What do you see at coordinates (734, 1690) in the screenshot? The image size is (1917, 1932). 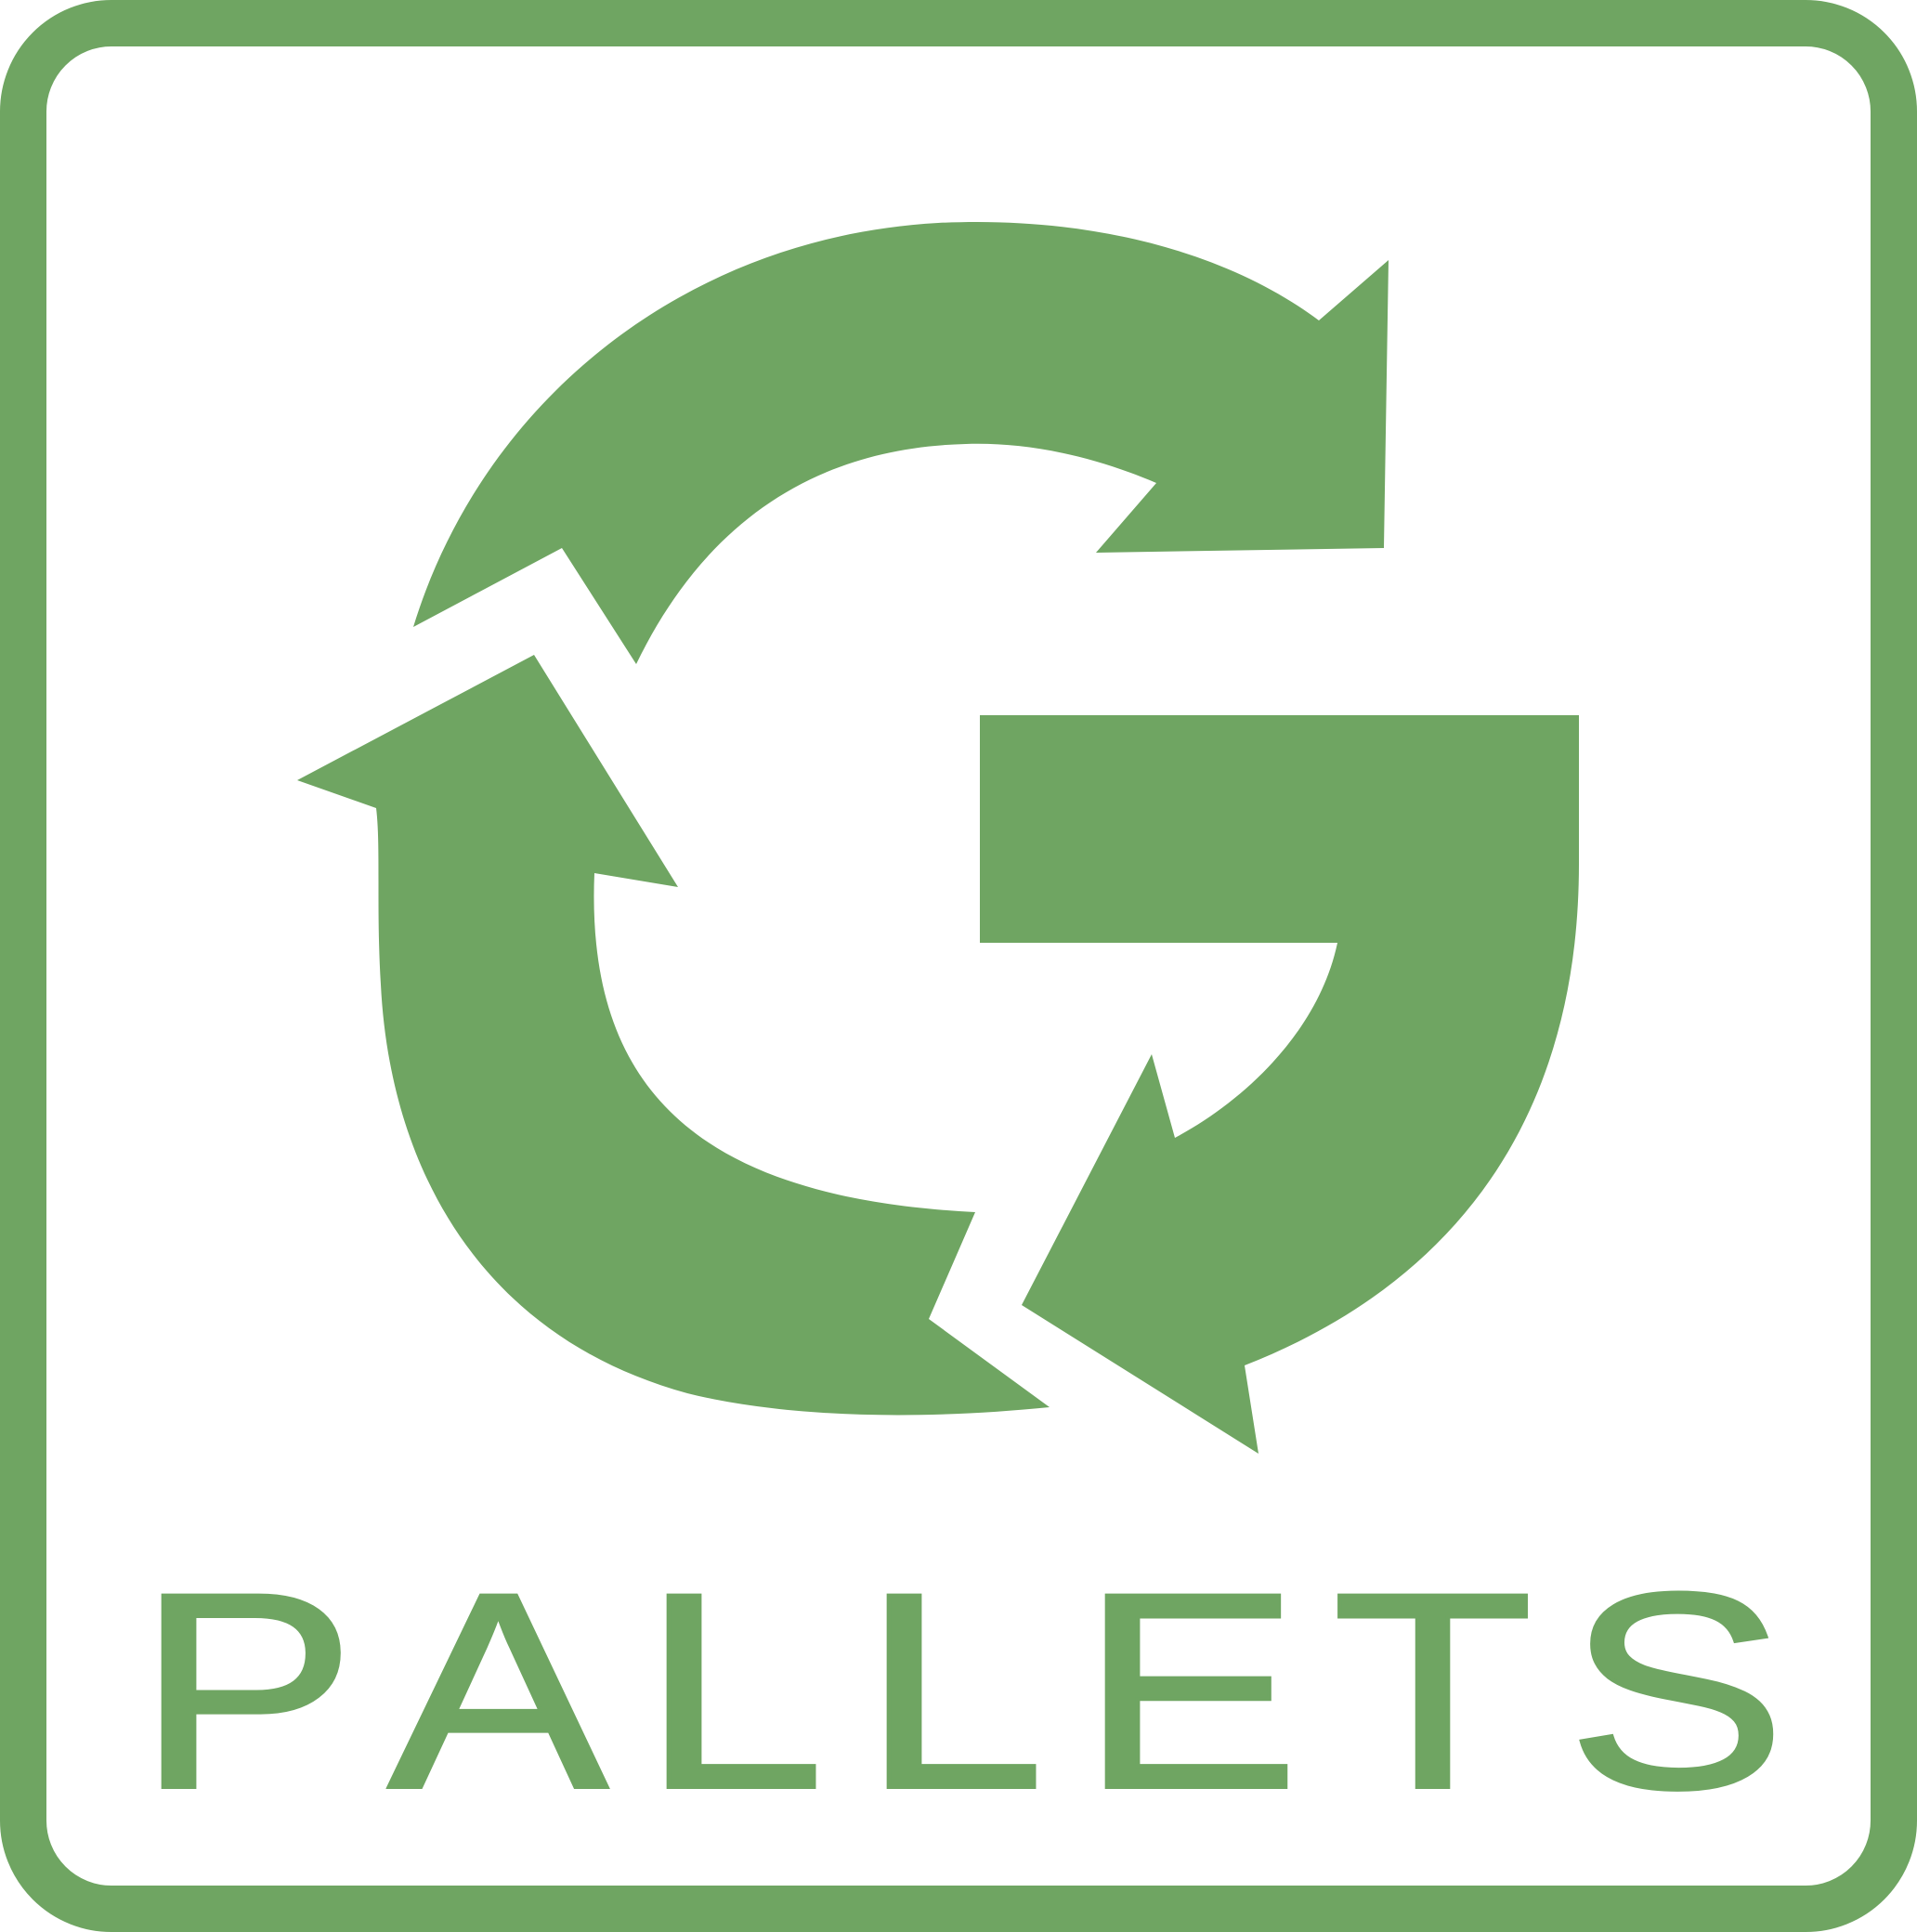 I see `wordmark-letter-l1: L` at bounding box center [734, 1690].